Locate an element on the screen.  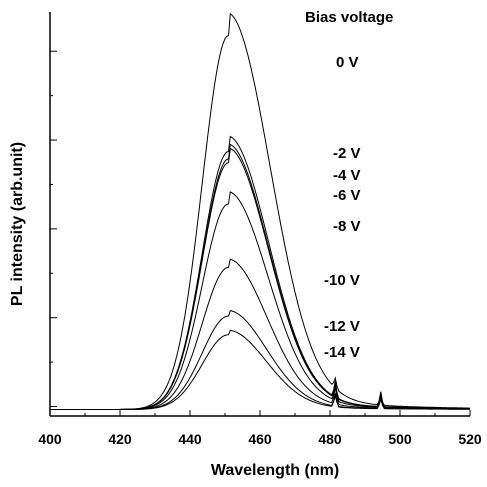
x-tick-label: 400 is located at coordinates (50, 439).